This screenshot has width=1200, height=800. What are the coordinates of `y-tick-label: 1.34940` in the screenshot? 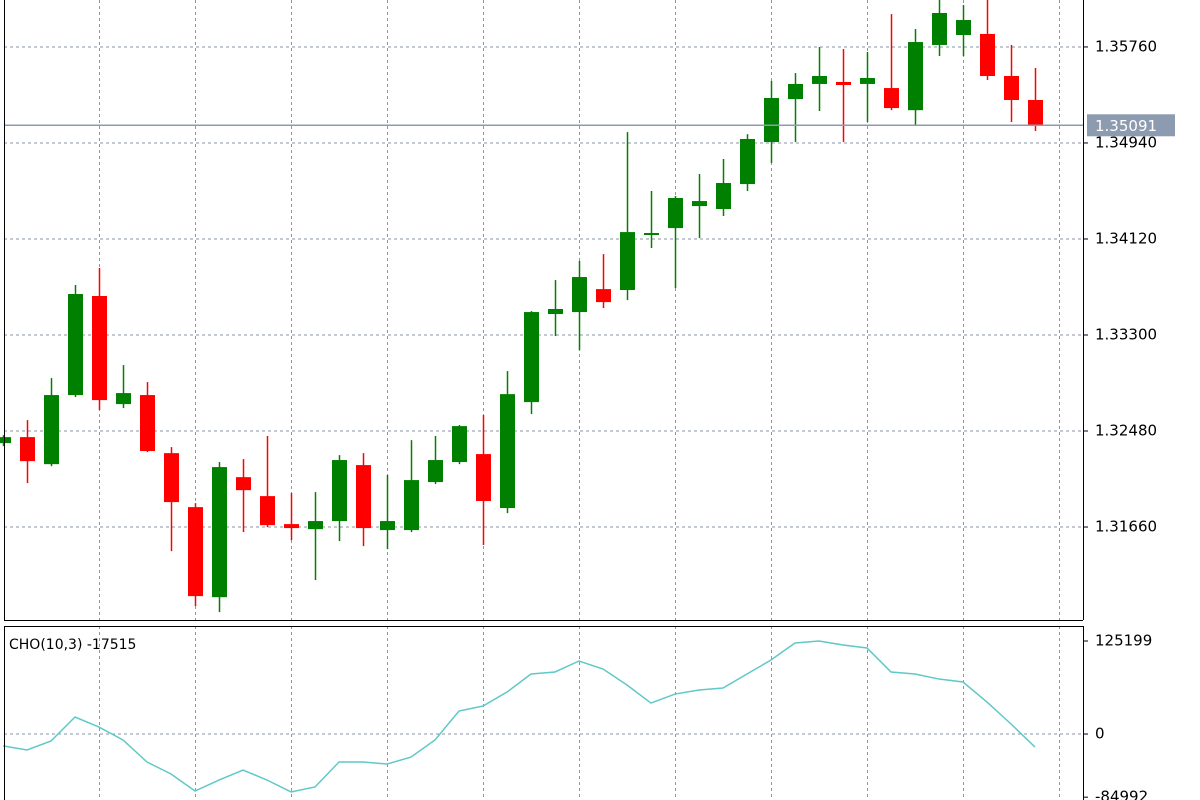 It's located at (1126, 142).